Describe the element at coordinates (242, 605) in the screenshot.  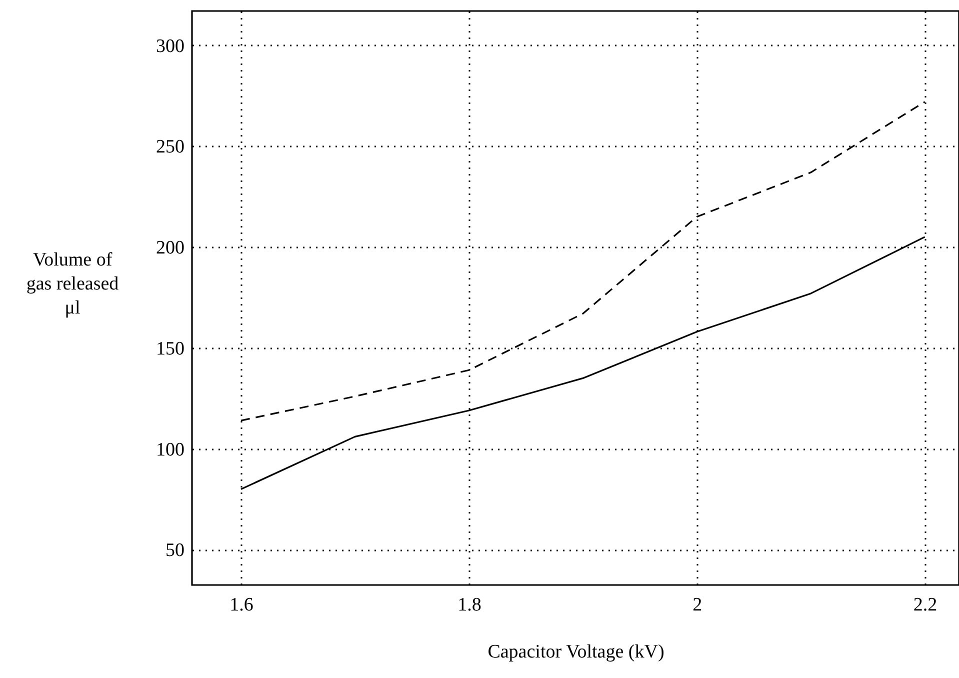
I see `x-tick-label: 1.6` at that location.